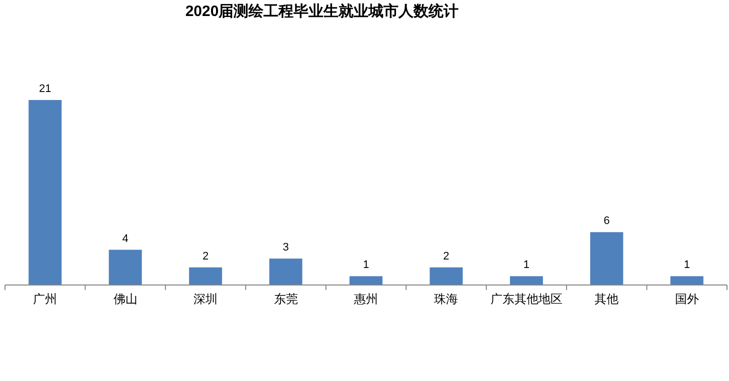 The height and width of the screenshot is (381, 729). Describe the element at coordinates (285, 248) in the screenshot. I see `data-label: 3` at that location.